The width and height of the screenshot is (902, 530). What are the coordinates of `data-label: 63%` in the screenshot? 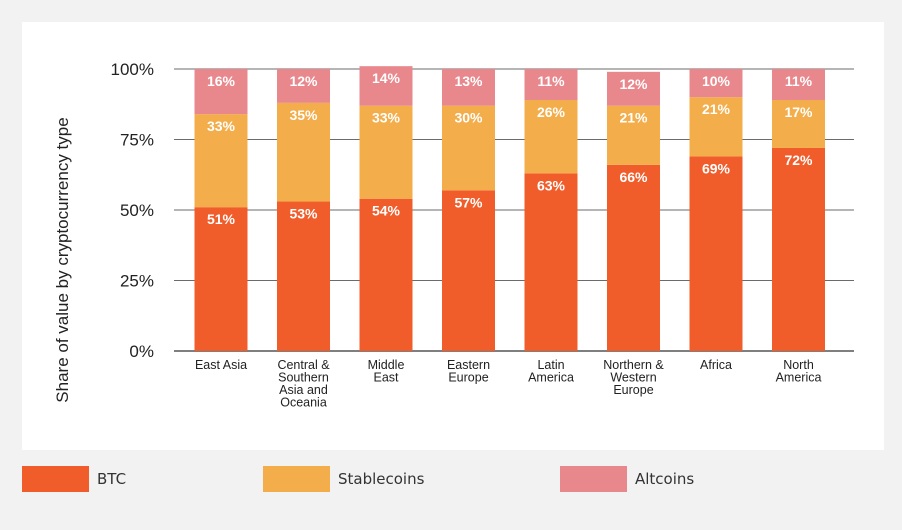 It's located at (551, 185).